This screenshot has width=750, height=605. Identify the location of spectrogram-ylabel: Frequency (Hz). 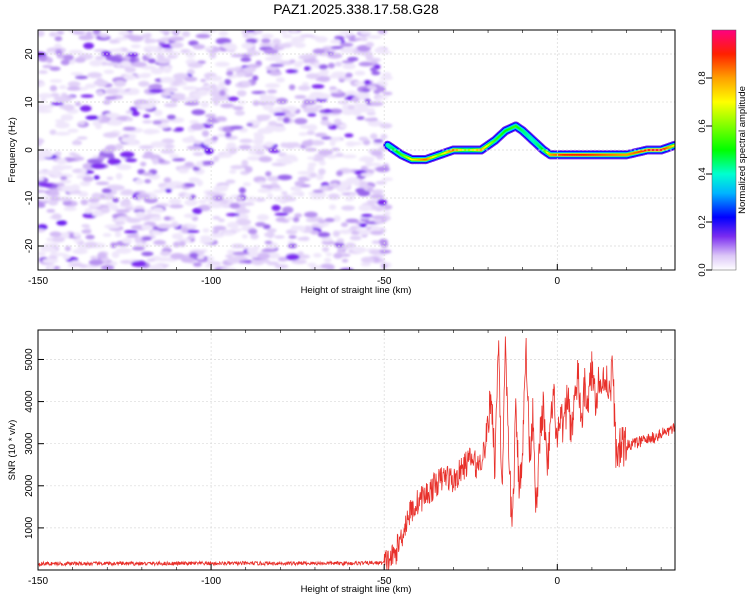
(12, 149).